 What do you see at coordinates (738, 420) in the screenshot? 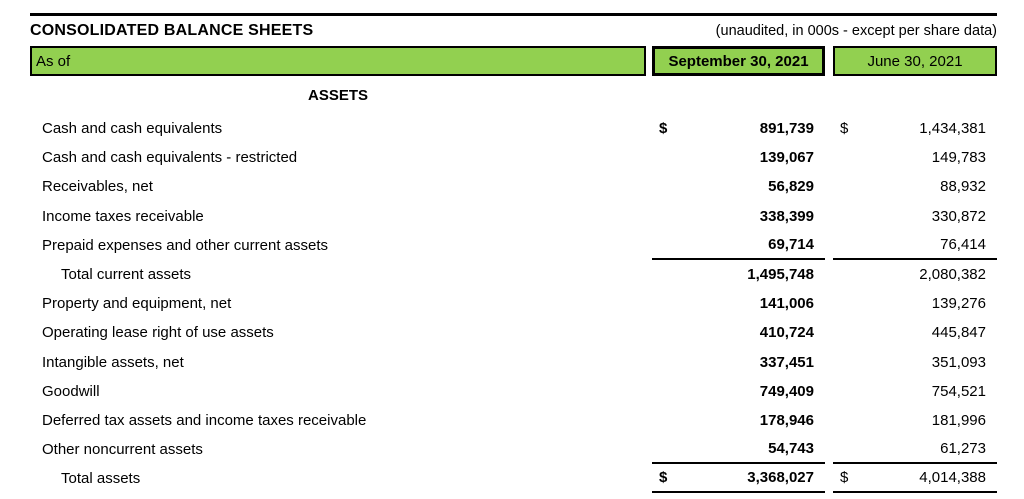
I see `value-september-cell: 178,946` at bounding box center [738, 420].